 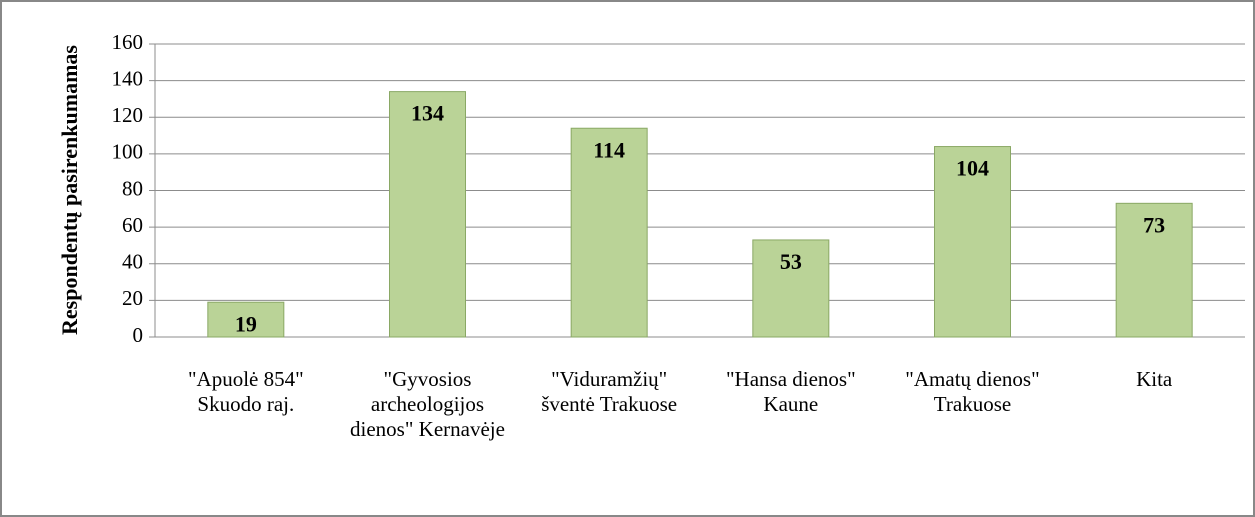 What do you see at coordinates (1154, 224) in the screenshot?
I see `data-label: 73` at bounding box center [1154, 224].